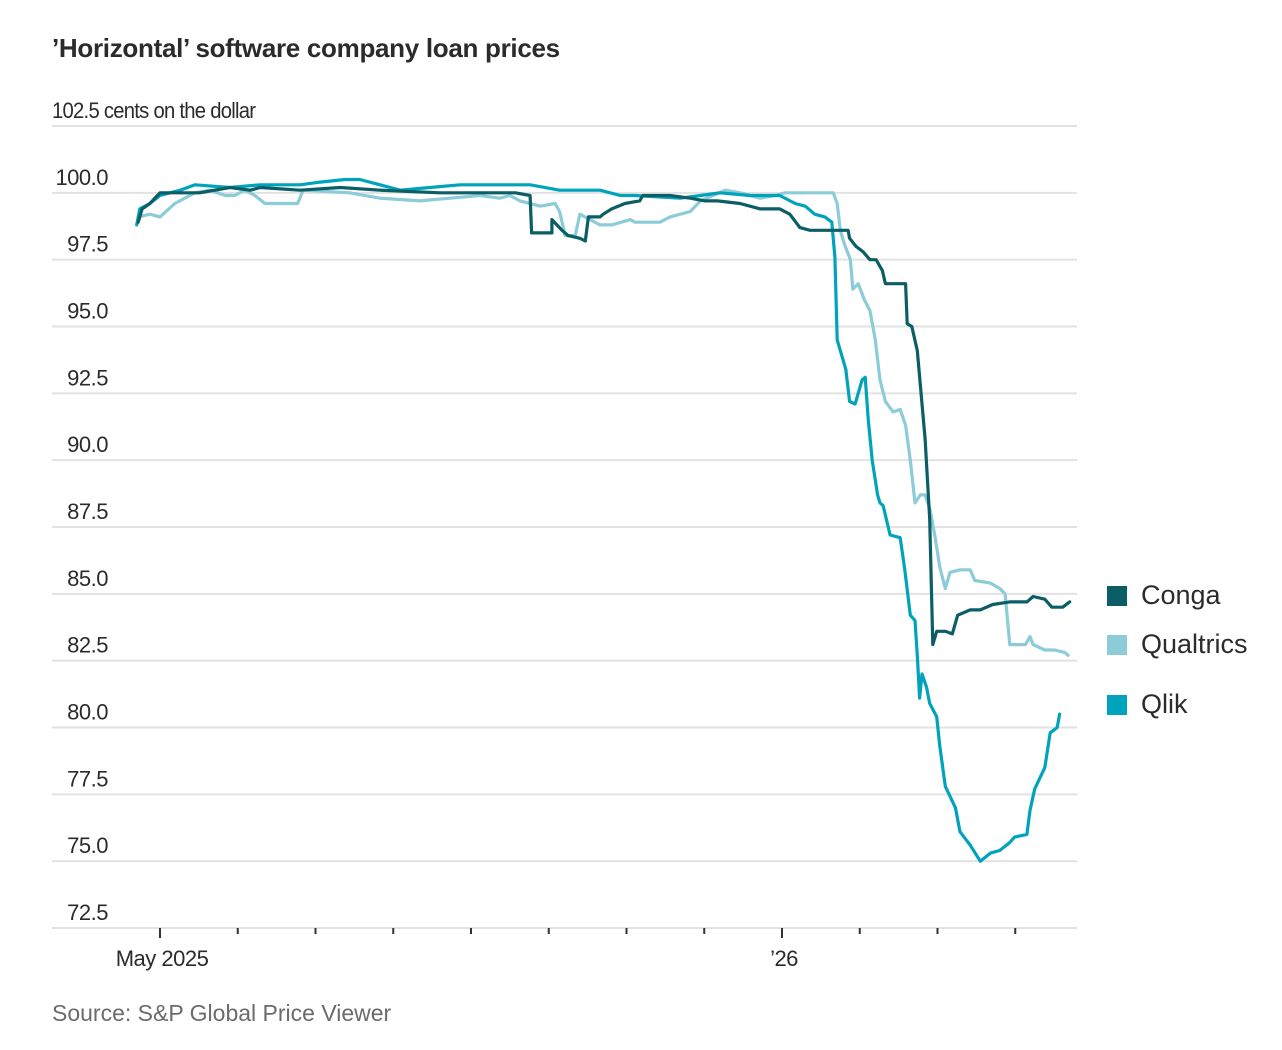 This screenshot has width=1282, height=1050. Describe the element at coordinates (566, 949) in the screenshot. I see `x-axis: May 2025 ’26` at that location.